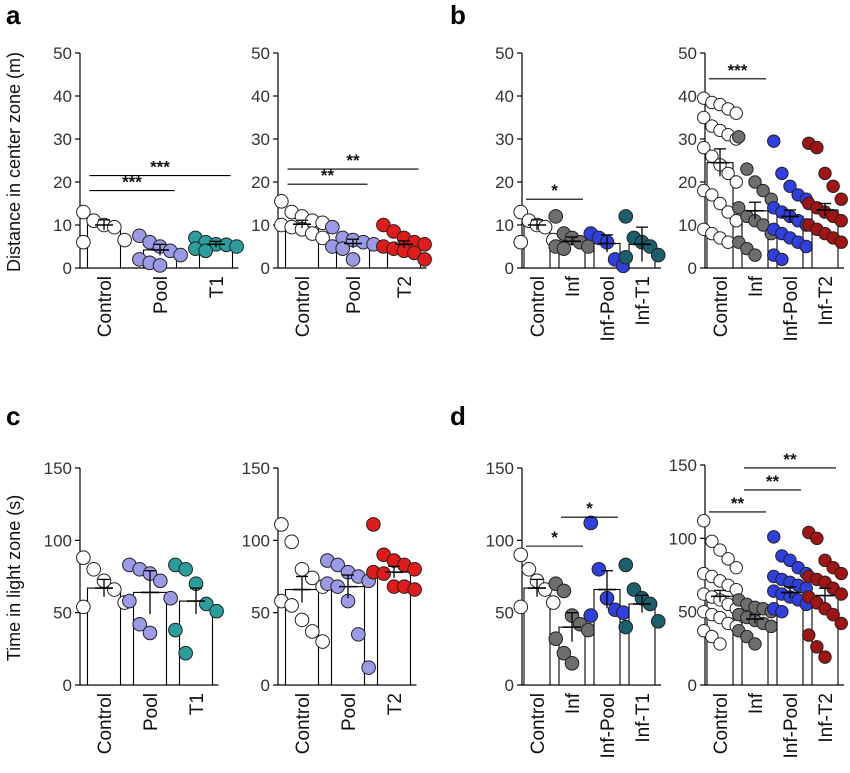 This screenshot has height=773, width=850. What do you see at coordinates (341, 190) in the screenshot?
I see `chart-a2: 0 10 20 30 40 50 Control Pool T2 ** **` at bounding box center [341, 190].